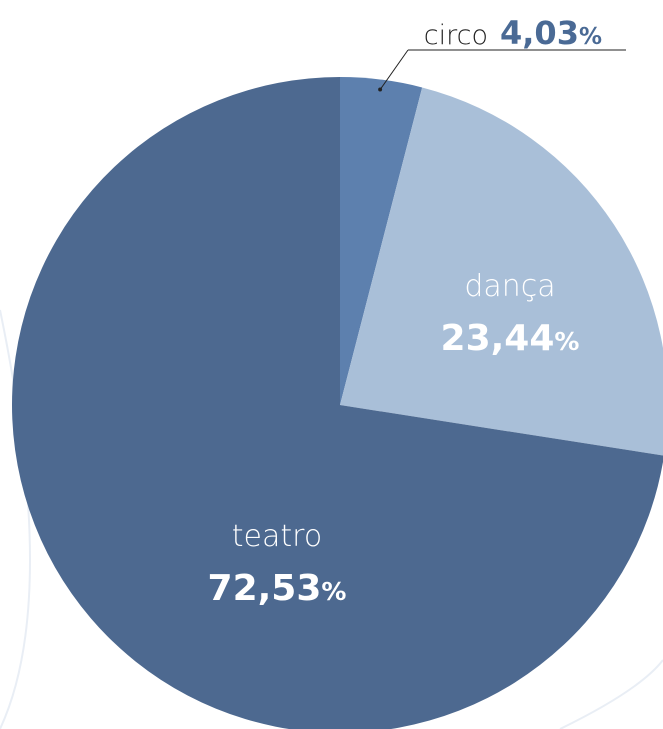 This screenshot has width=663, height=729. Describe the element at coordinates (551, 33) in the screenshot. I see `data-label-circo: 4,03%` at that location.